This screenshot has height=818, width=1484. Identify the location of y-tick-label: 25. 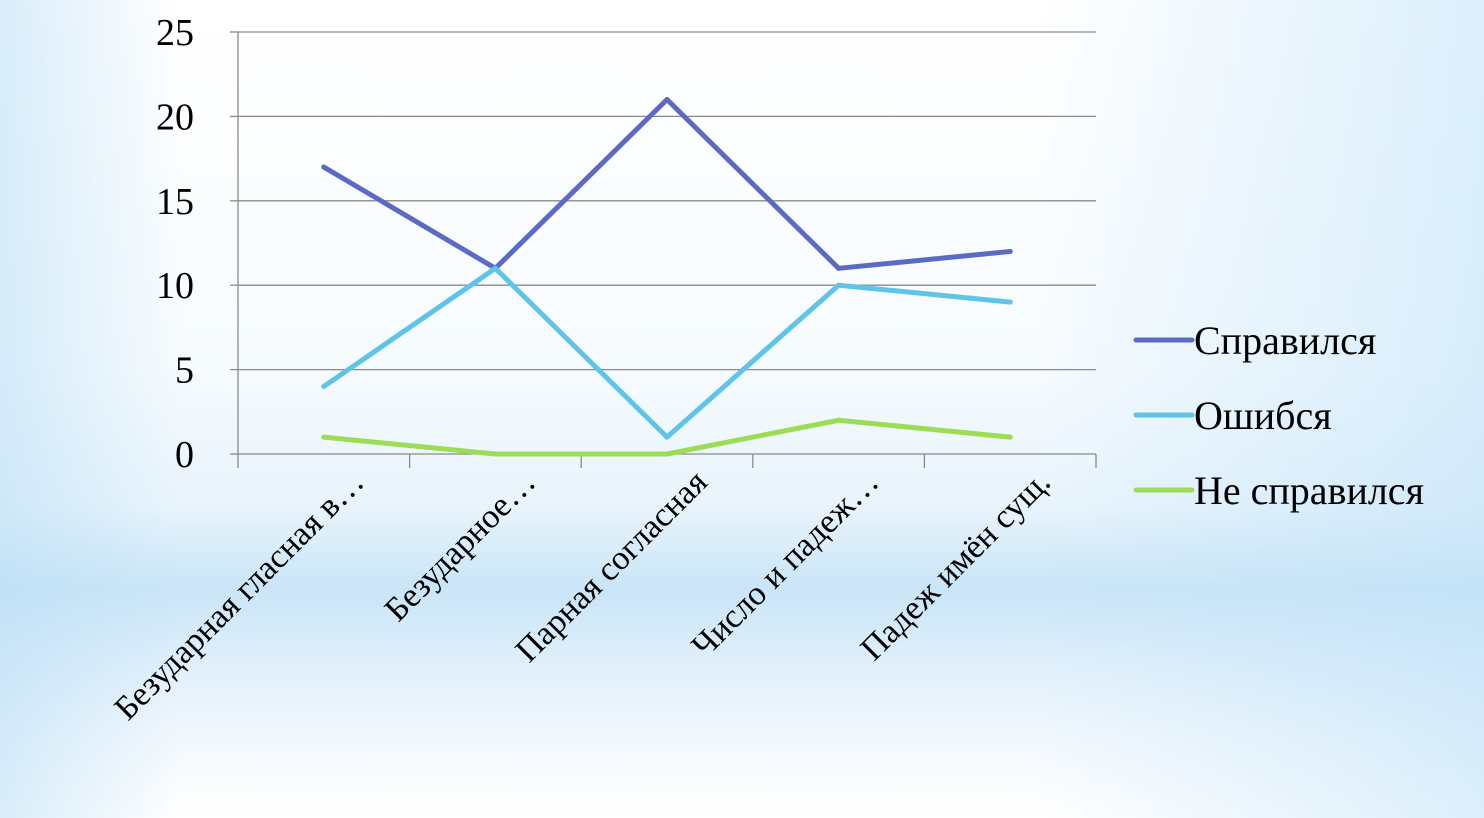
(175, 33).